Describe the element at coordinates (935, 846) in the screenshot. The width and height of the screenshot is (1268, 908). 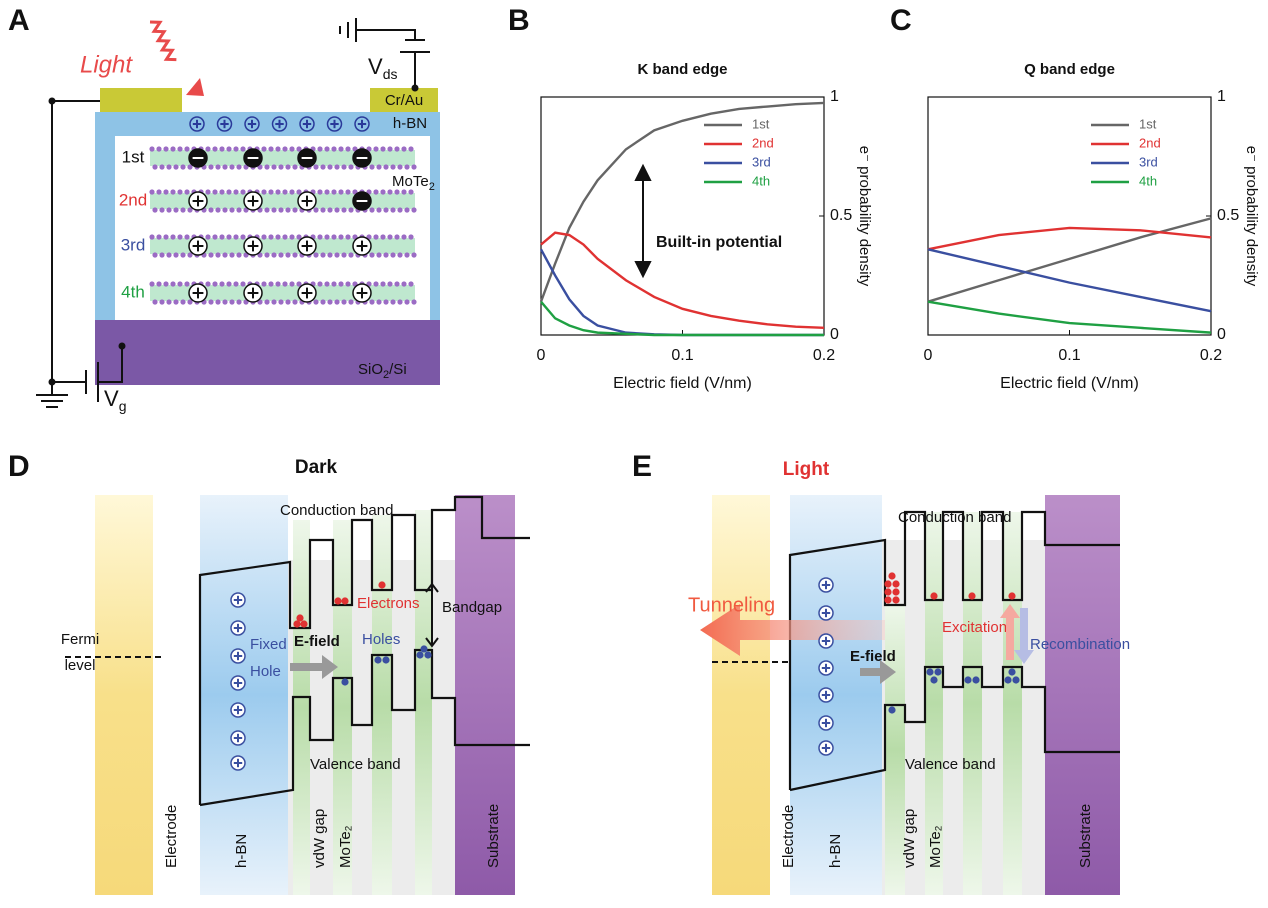
I see `column-label: MoTe₂` at that location.